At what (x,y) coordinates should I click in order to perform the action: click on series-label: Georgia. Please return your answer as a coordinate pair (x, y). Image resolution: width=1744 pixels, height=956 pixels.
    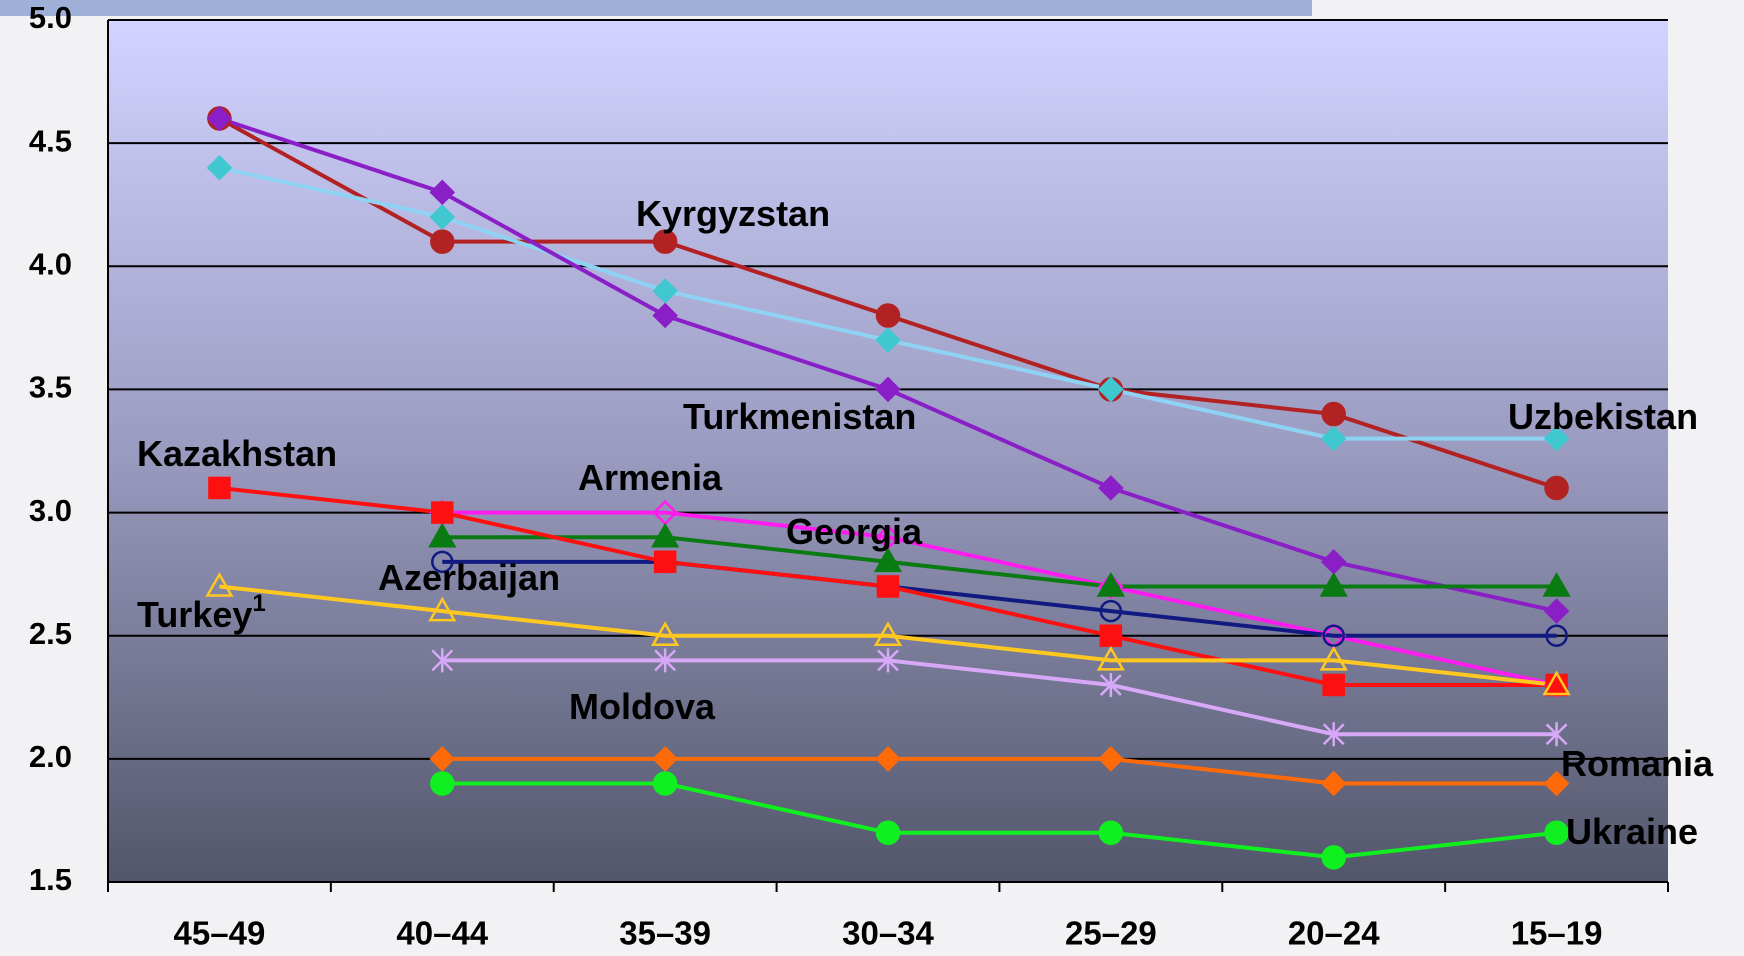
    Looking at the image, I should click on (854, 531).